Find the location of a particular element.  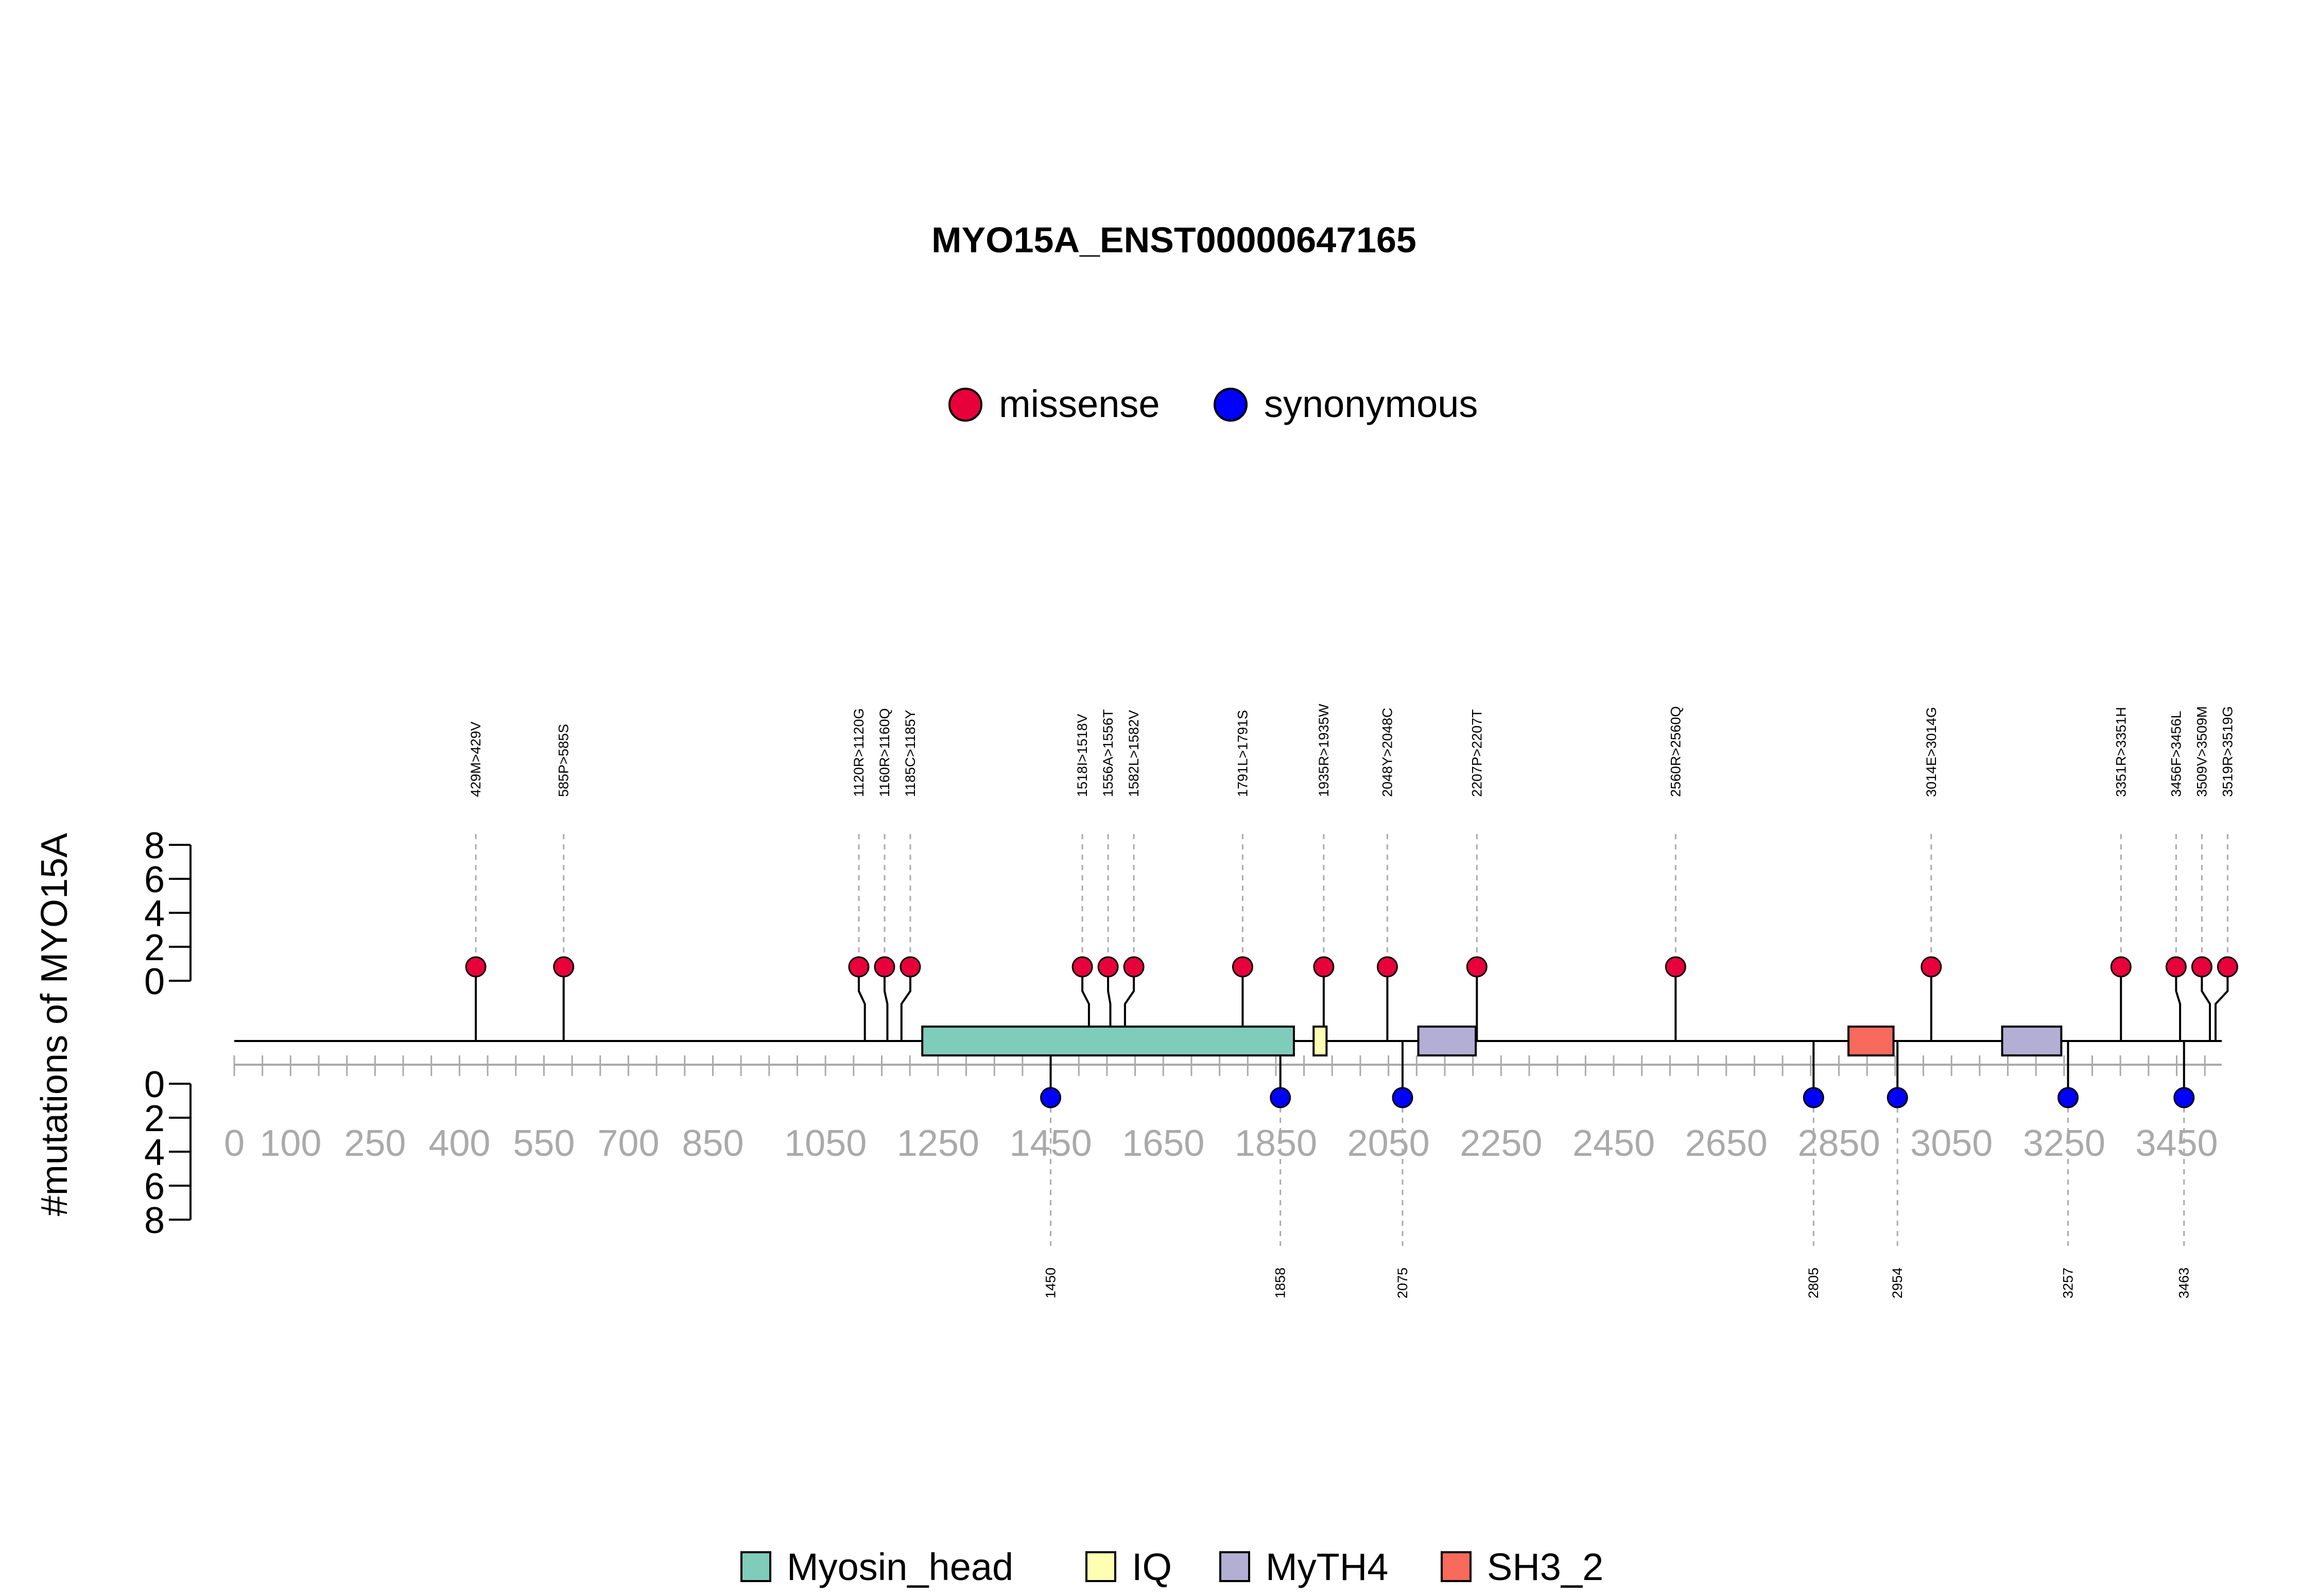

missense-label: 3456F>3456L is located at coordinates (2176, 754).